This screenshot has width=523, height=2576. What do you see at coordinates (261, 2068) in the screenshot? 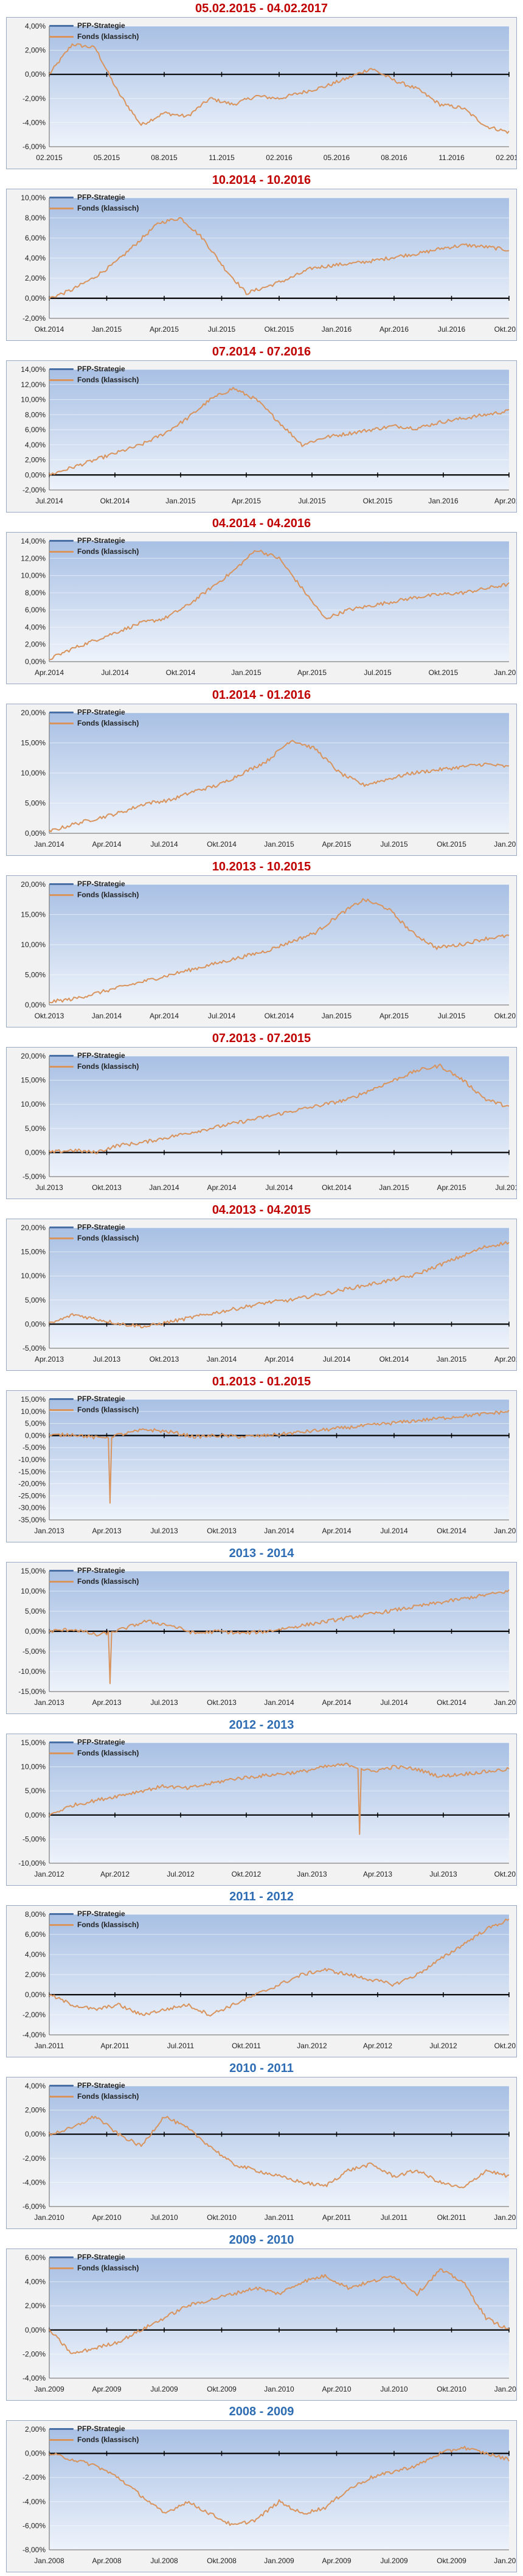
I see `chart-title: 2010 - 2011` at bounding box center [261, 2068].